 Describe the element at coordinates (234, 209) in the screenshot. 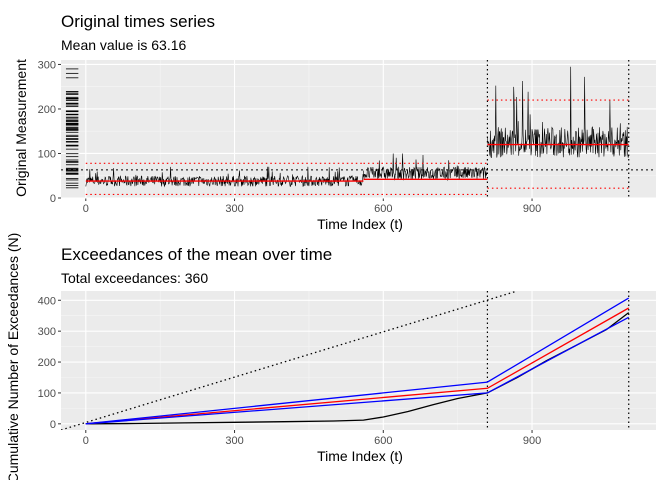

I see `chart1-tick-label-x: 300` at that location.